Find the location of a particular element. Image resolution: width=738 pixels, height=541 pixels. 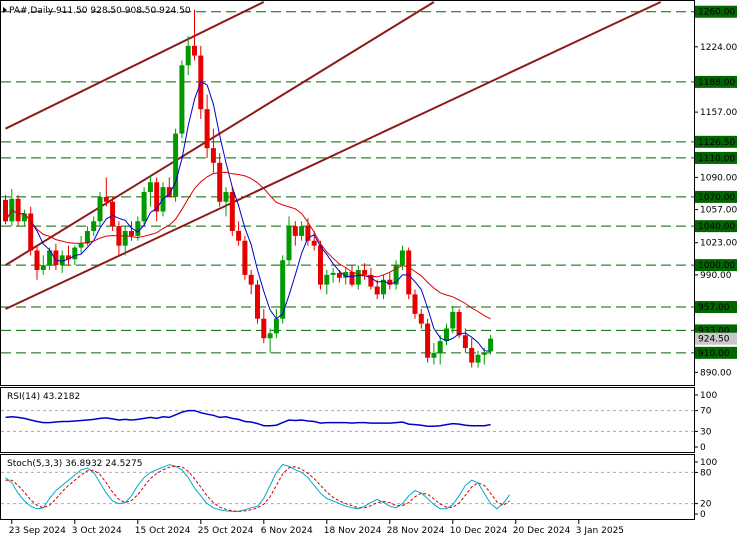

stoch-panel-frame is located at coordinates (347, 487).